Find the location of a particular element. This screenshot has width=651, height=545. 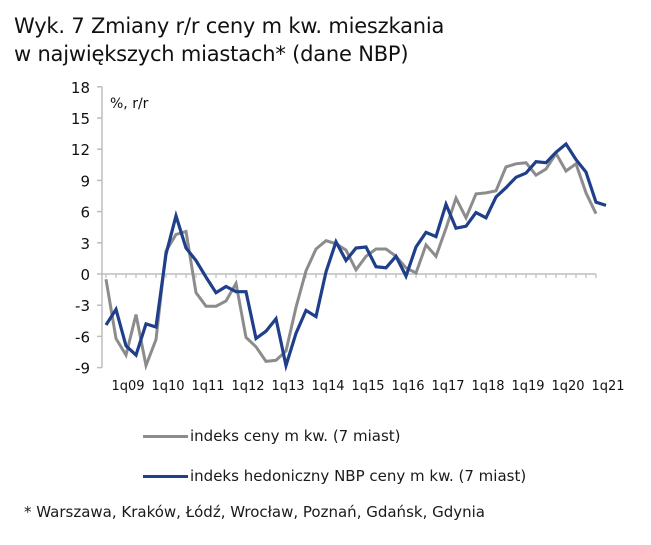

y-tick-label: -6 is located at coordinates (82, 337).